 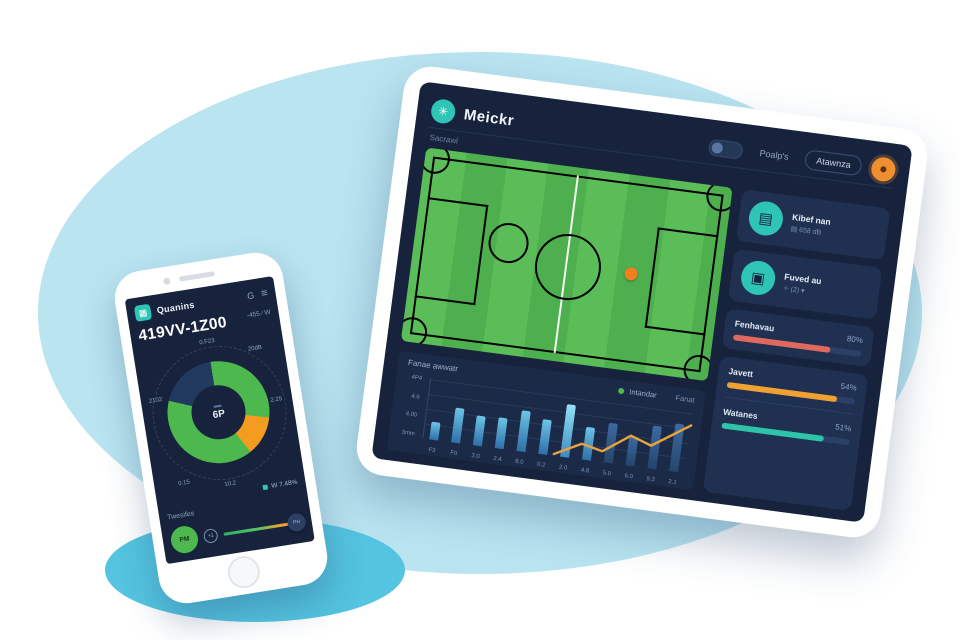 What do you see at coordinates (643, 393) in the screenshot?
I see `legend-label: Intandar` at bounding box center [643, 393].